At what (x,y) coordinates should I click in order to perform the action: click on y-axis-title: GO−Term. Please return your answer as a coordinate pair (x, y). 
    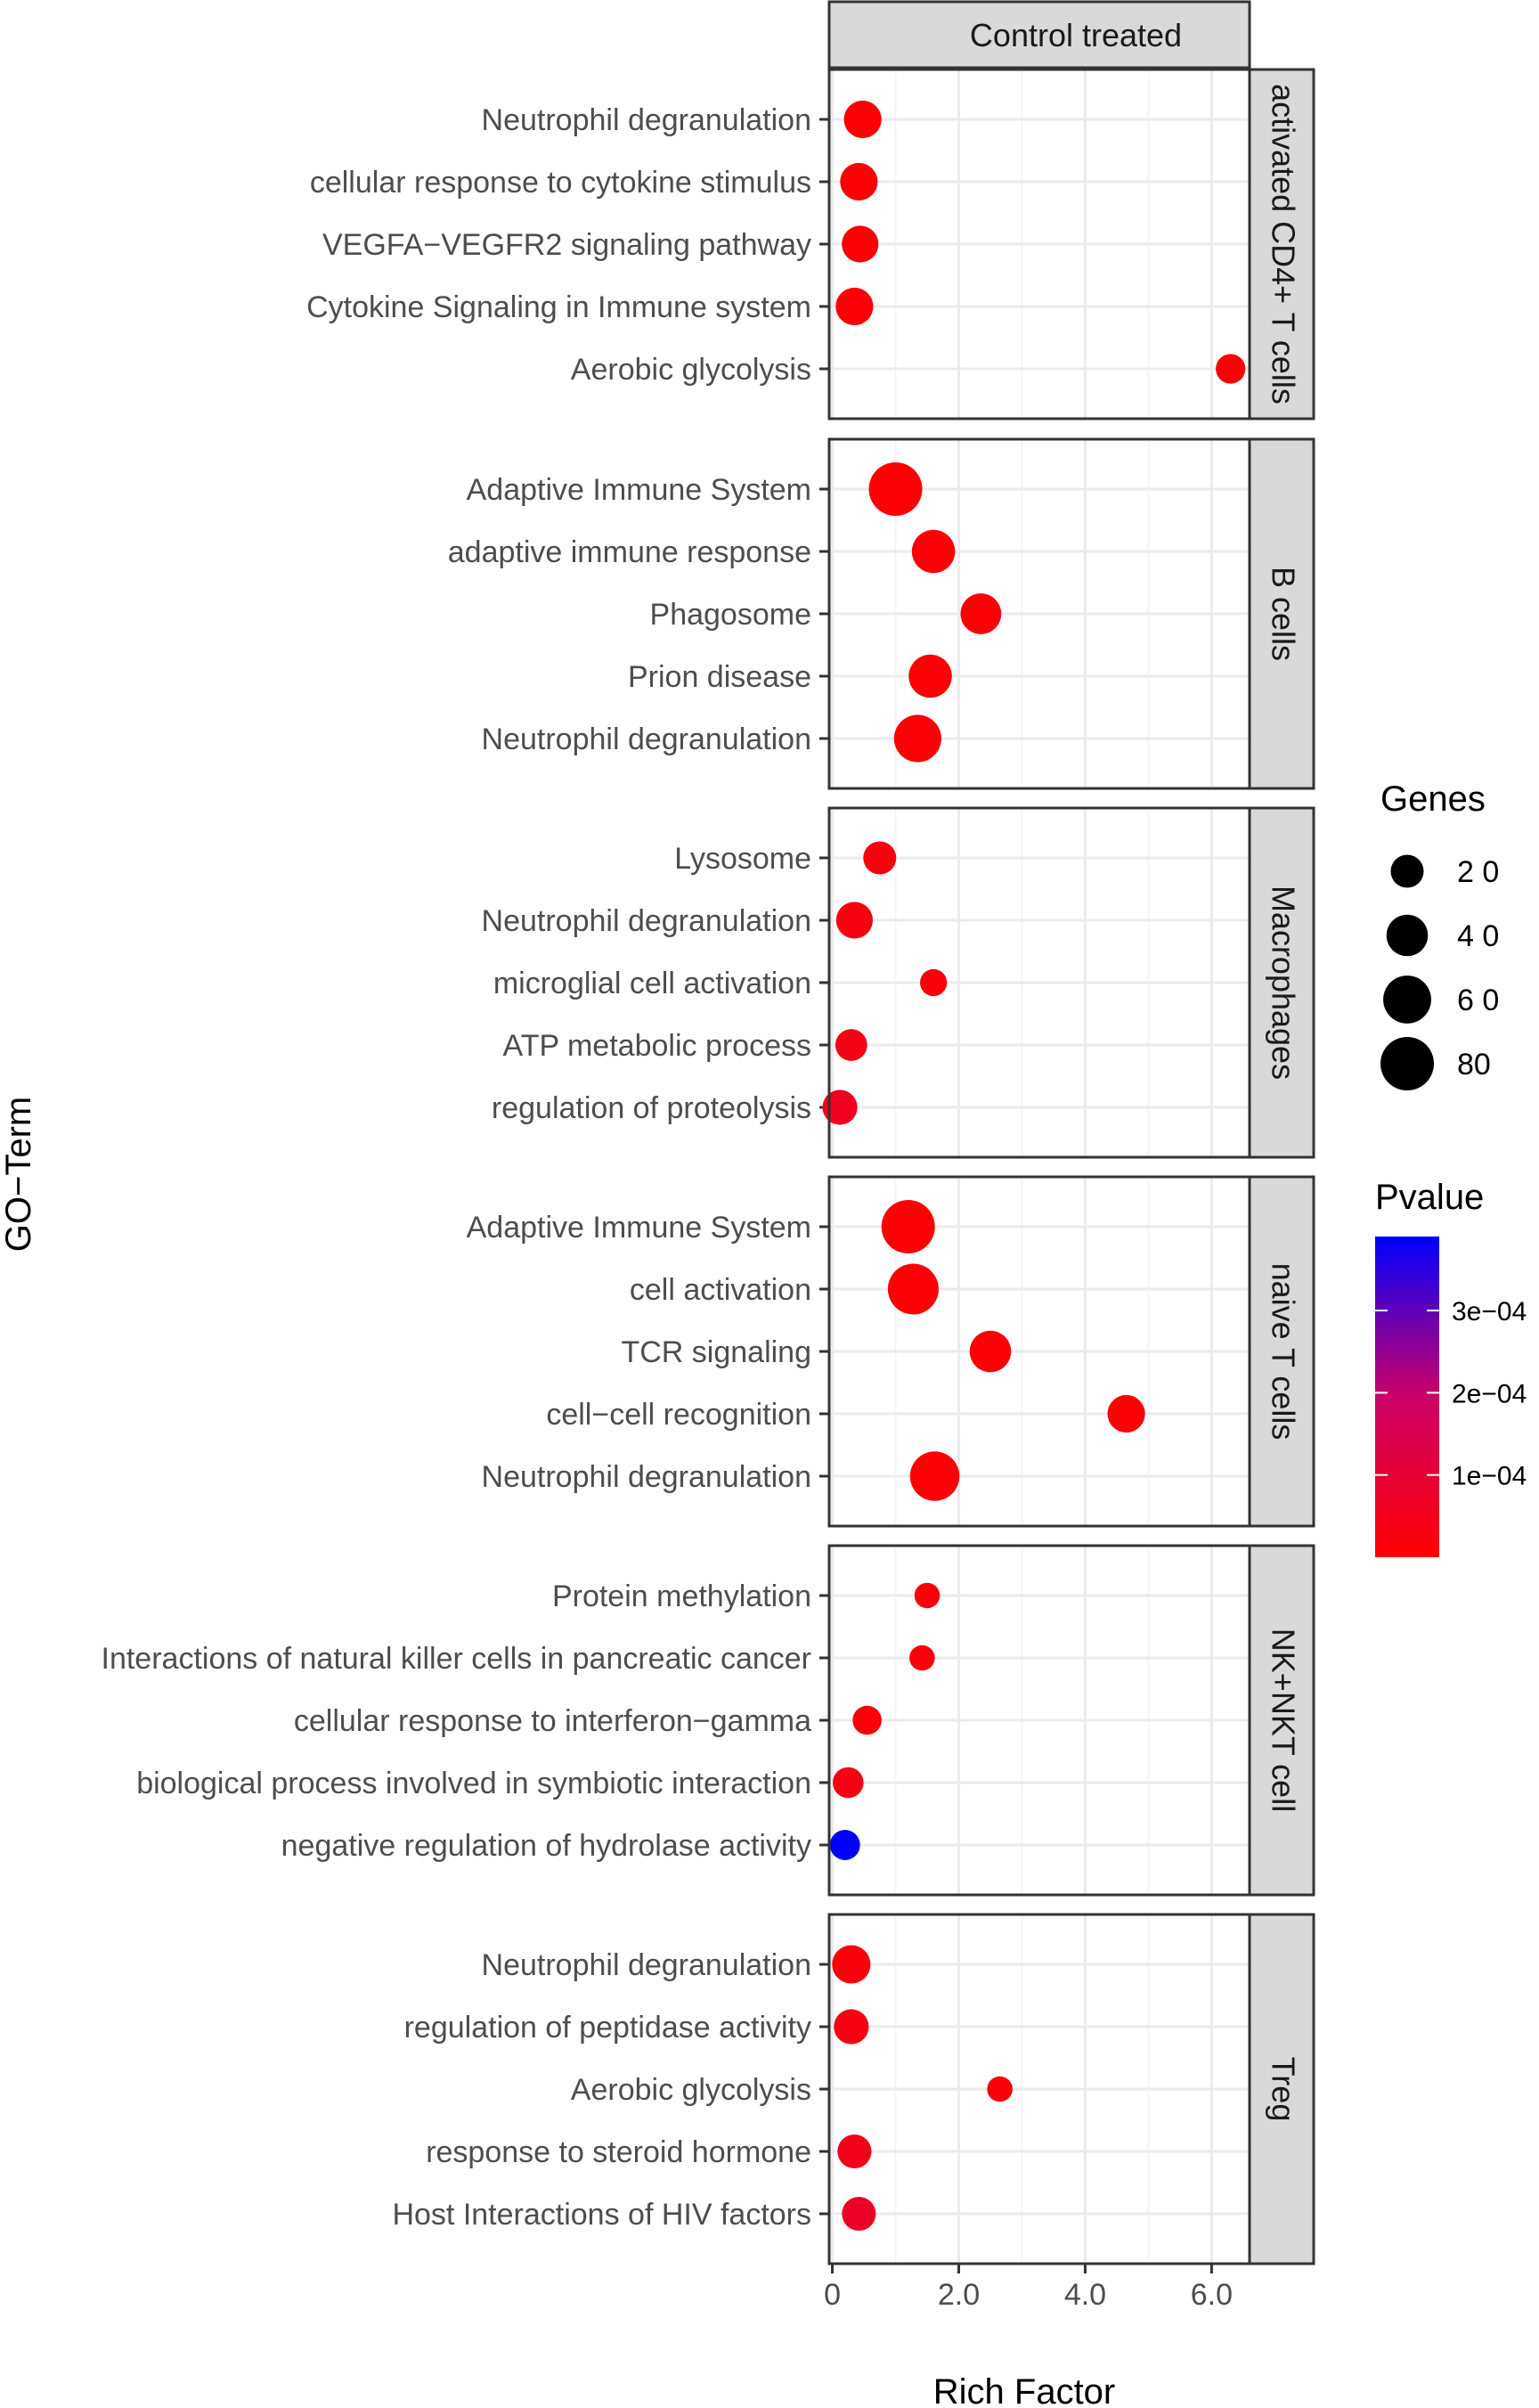
    Looking at the image, I should click on (19, 1174).